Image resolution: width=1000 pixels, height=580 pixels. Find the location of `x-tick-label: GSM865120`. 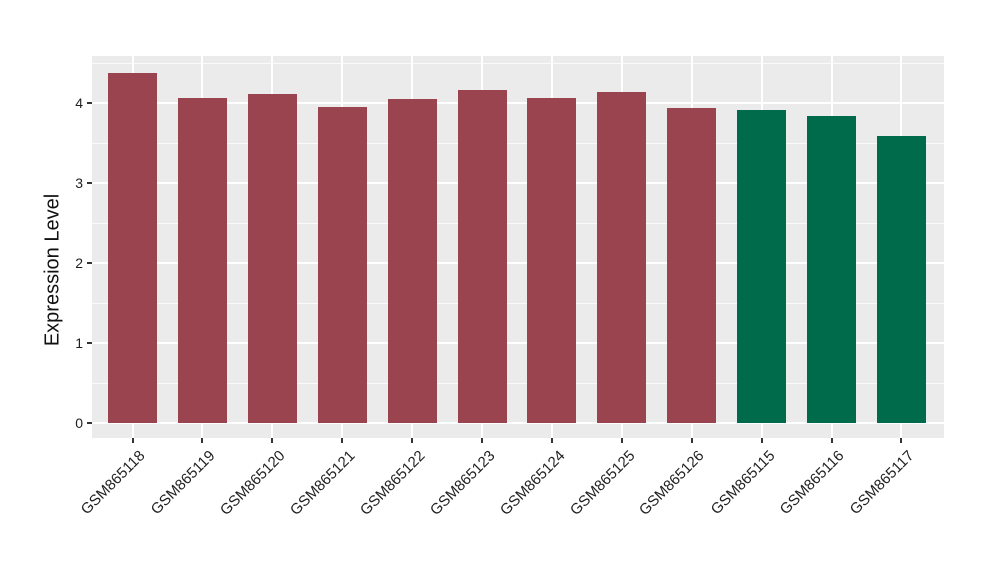

x-tick-label: GSM865120 is located at coordinates (253, 483).